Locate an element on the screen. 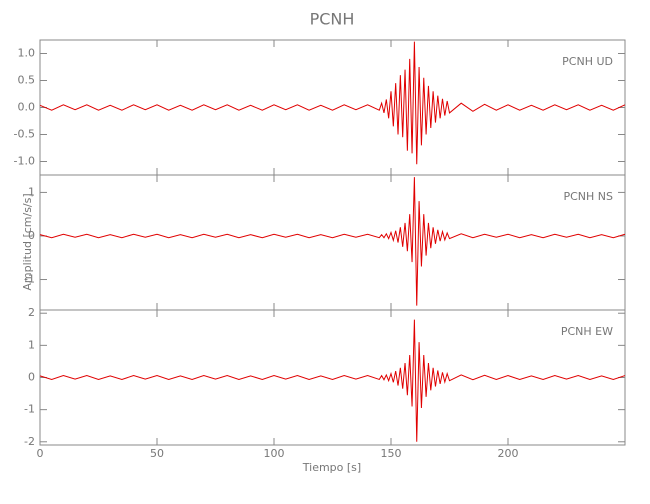  y-axis-label: Amplitud [cm/s/s] is located at coordinates (27, 241).